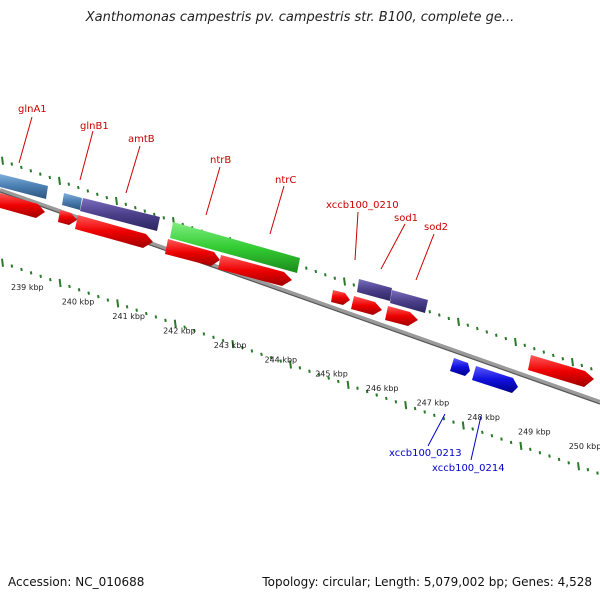 This screenshot has height=604, width=600. Describe the element at coordinates (433, 403) in the screenshot. I see `scale-label: 247 kbp` at that location.